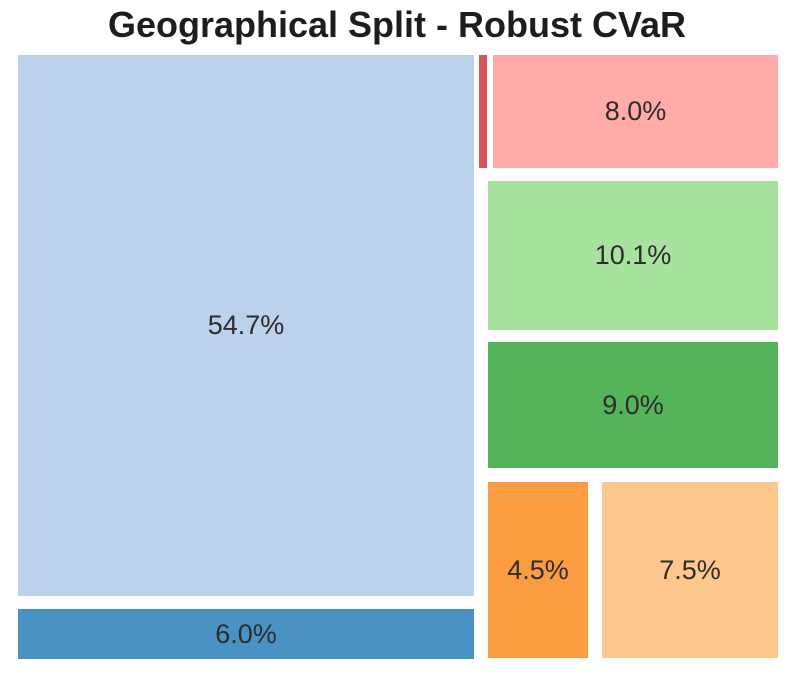 The image size is (794, 674). I want to click on tile-label: 54.7%, so click(246, 325).